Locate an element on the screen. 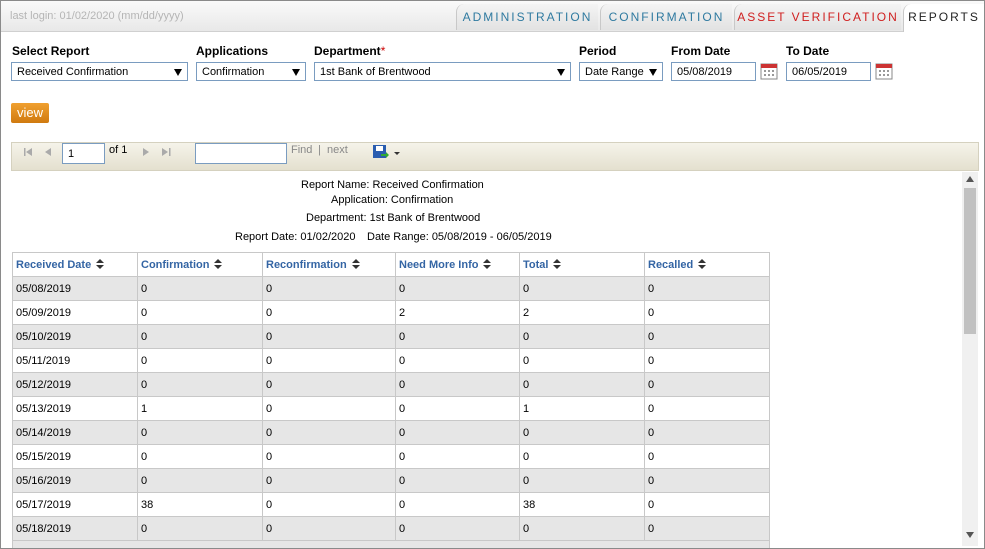  column-header: Reconfirmation is located at coordinates (329, 265).